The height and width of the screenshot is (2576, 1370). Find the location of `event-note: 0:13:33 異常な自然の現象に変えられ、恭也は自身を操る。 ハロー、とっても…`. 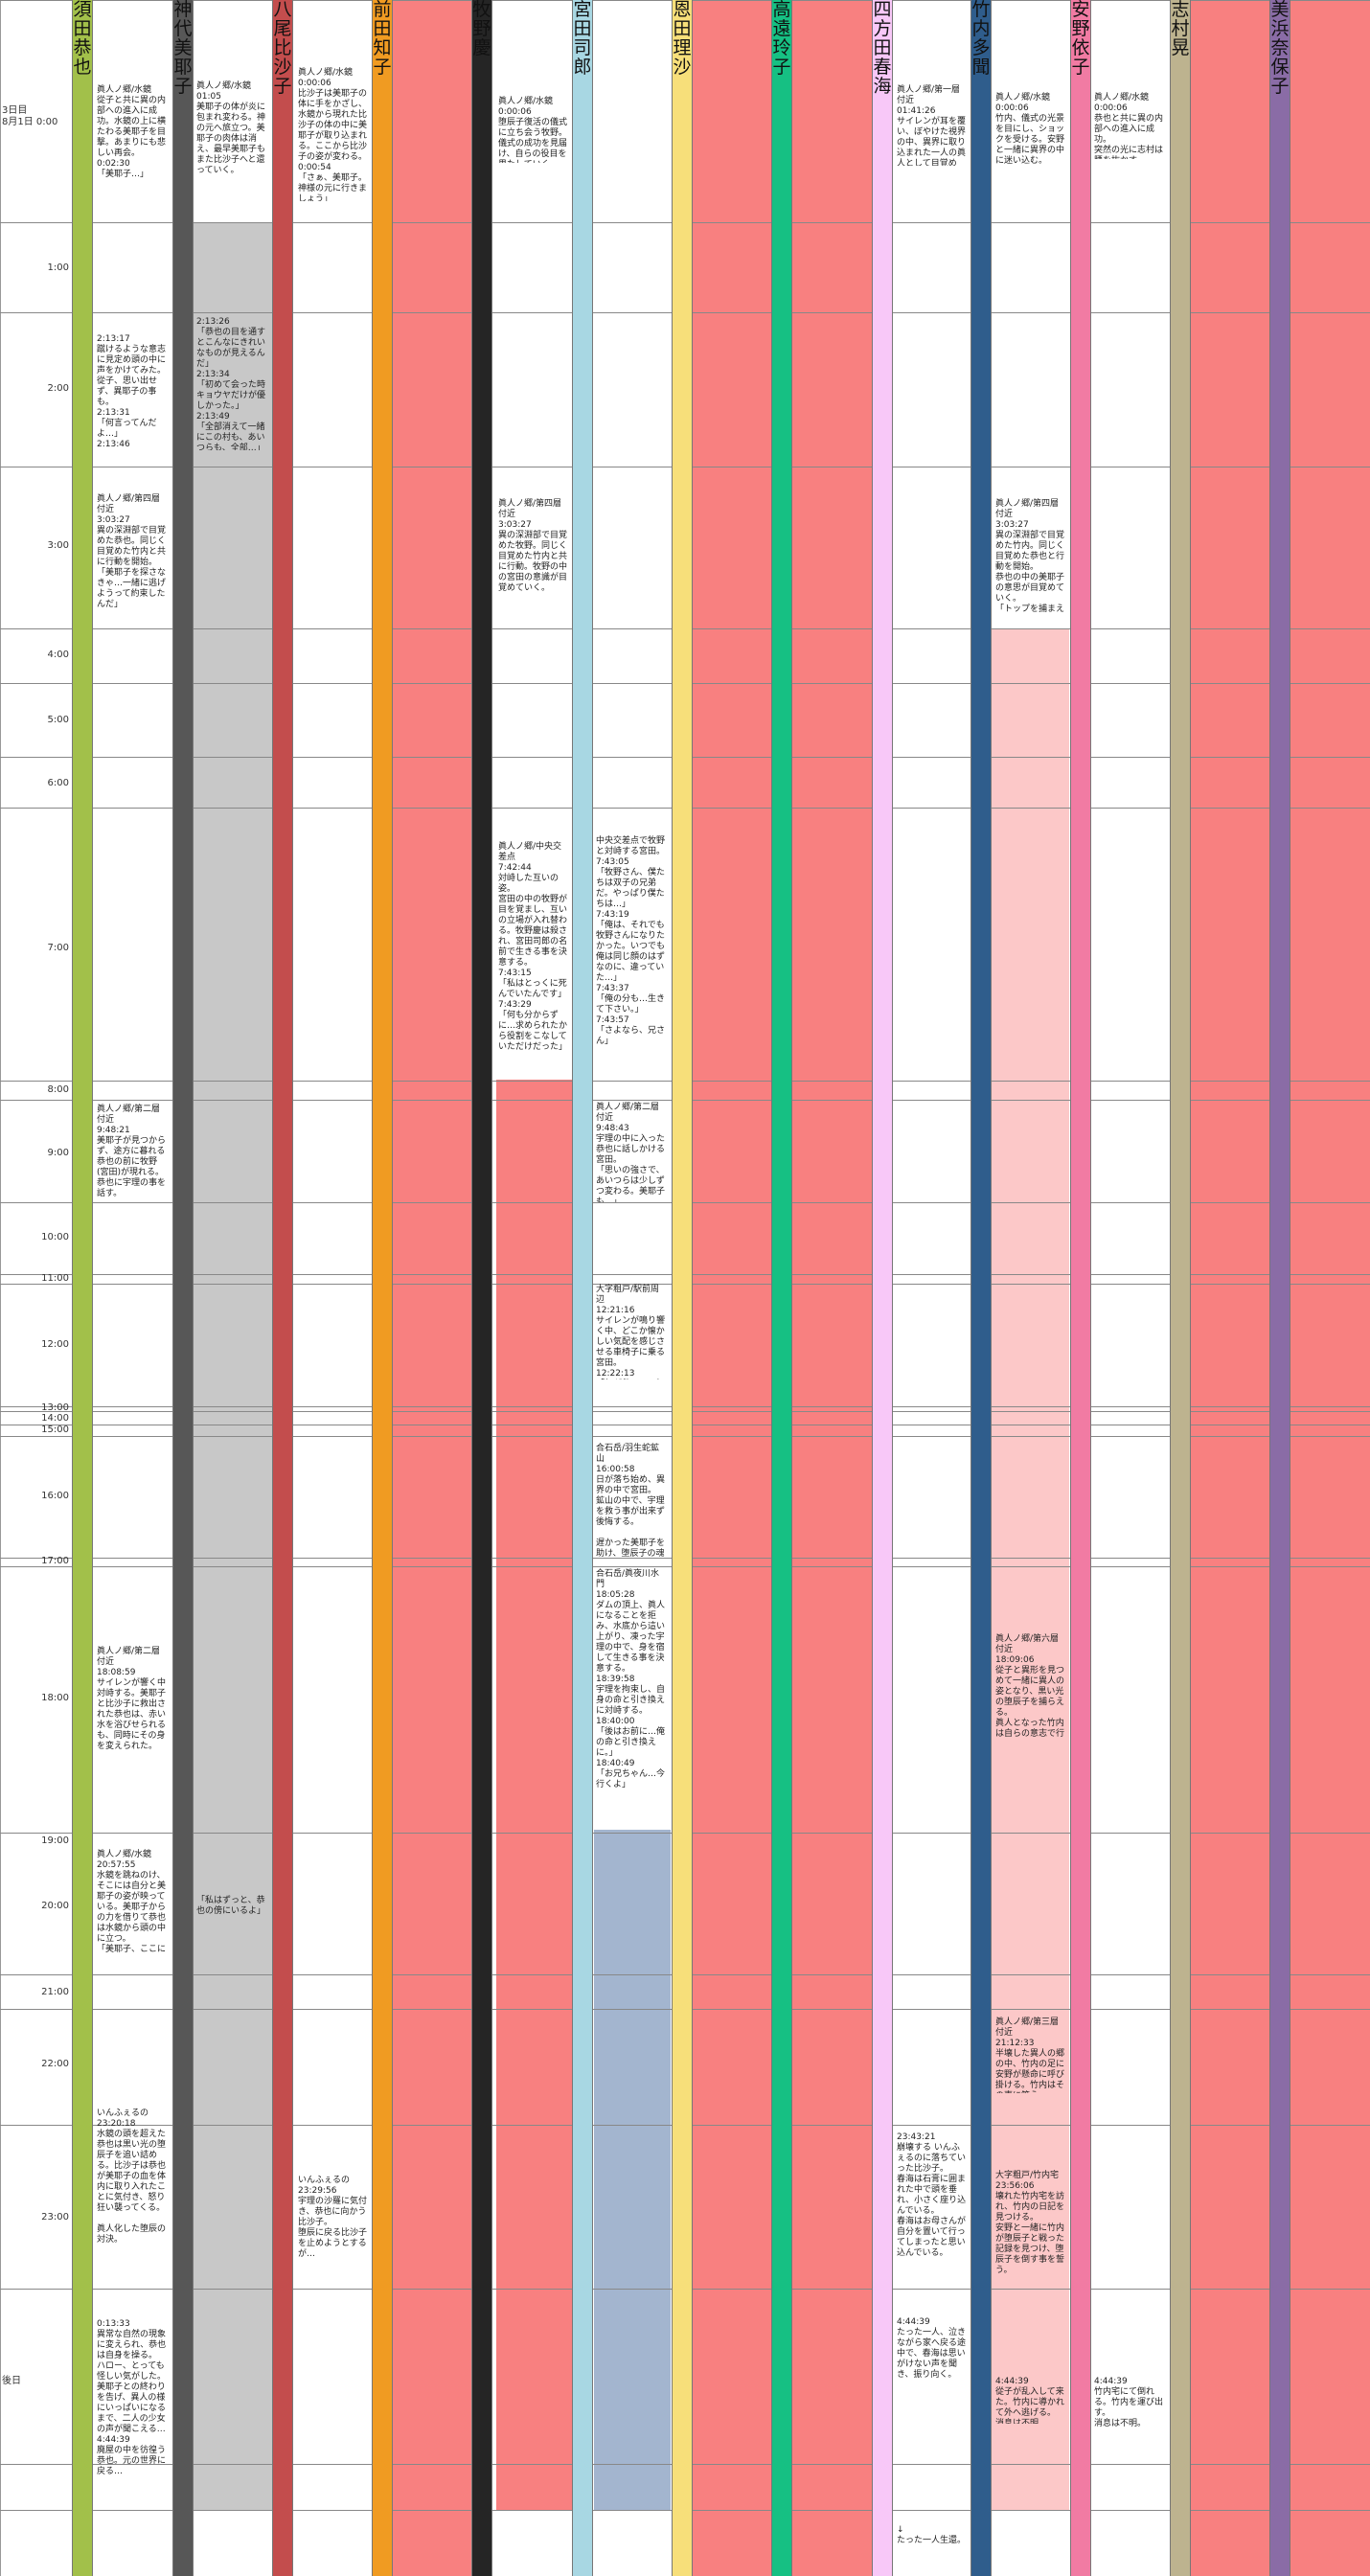

event-note: 0:13:33 異常な自然の現象に変えられ、恭也は自身を操る。 ハロー、とっても… is located at coordinates (132, 2397).